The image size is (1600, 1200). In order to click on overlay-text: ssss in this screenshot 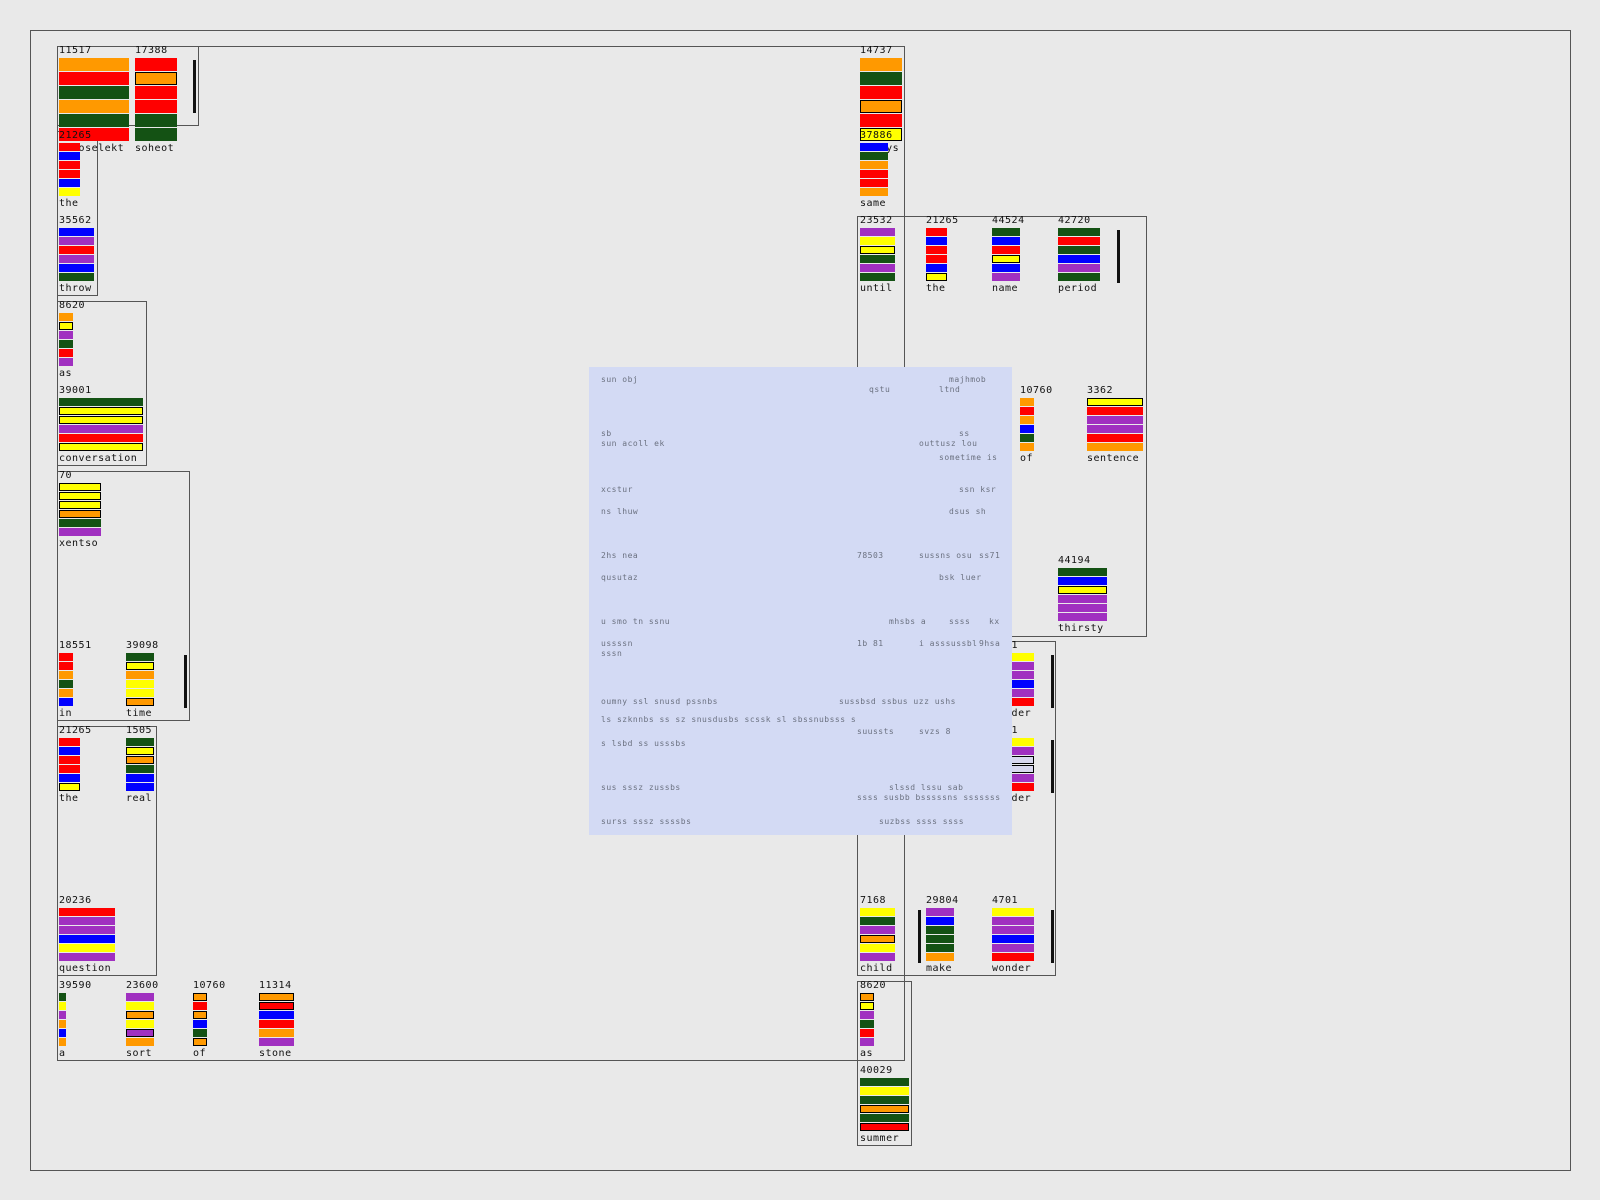, I will do `click(960, 621)`.